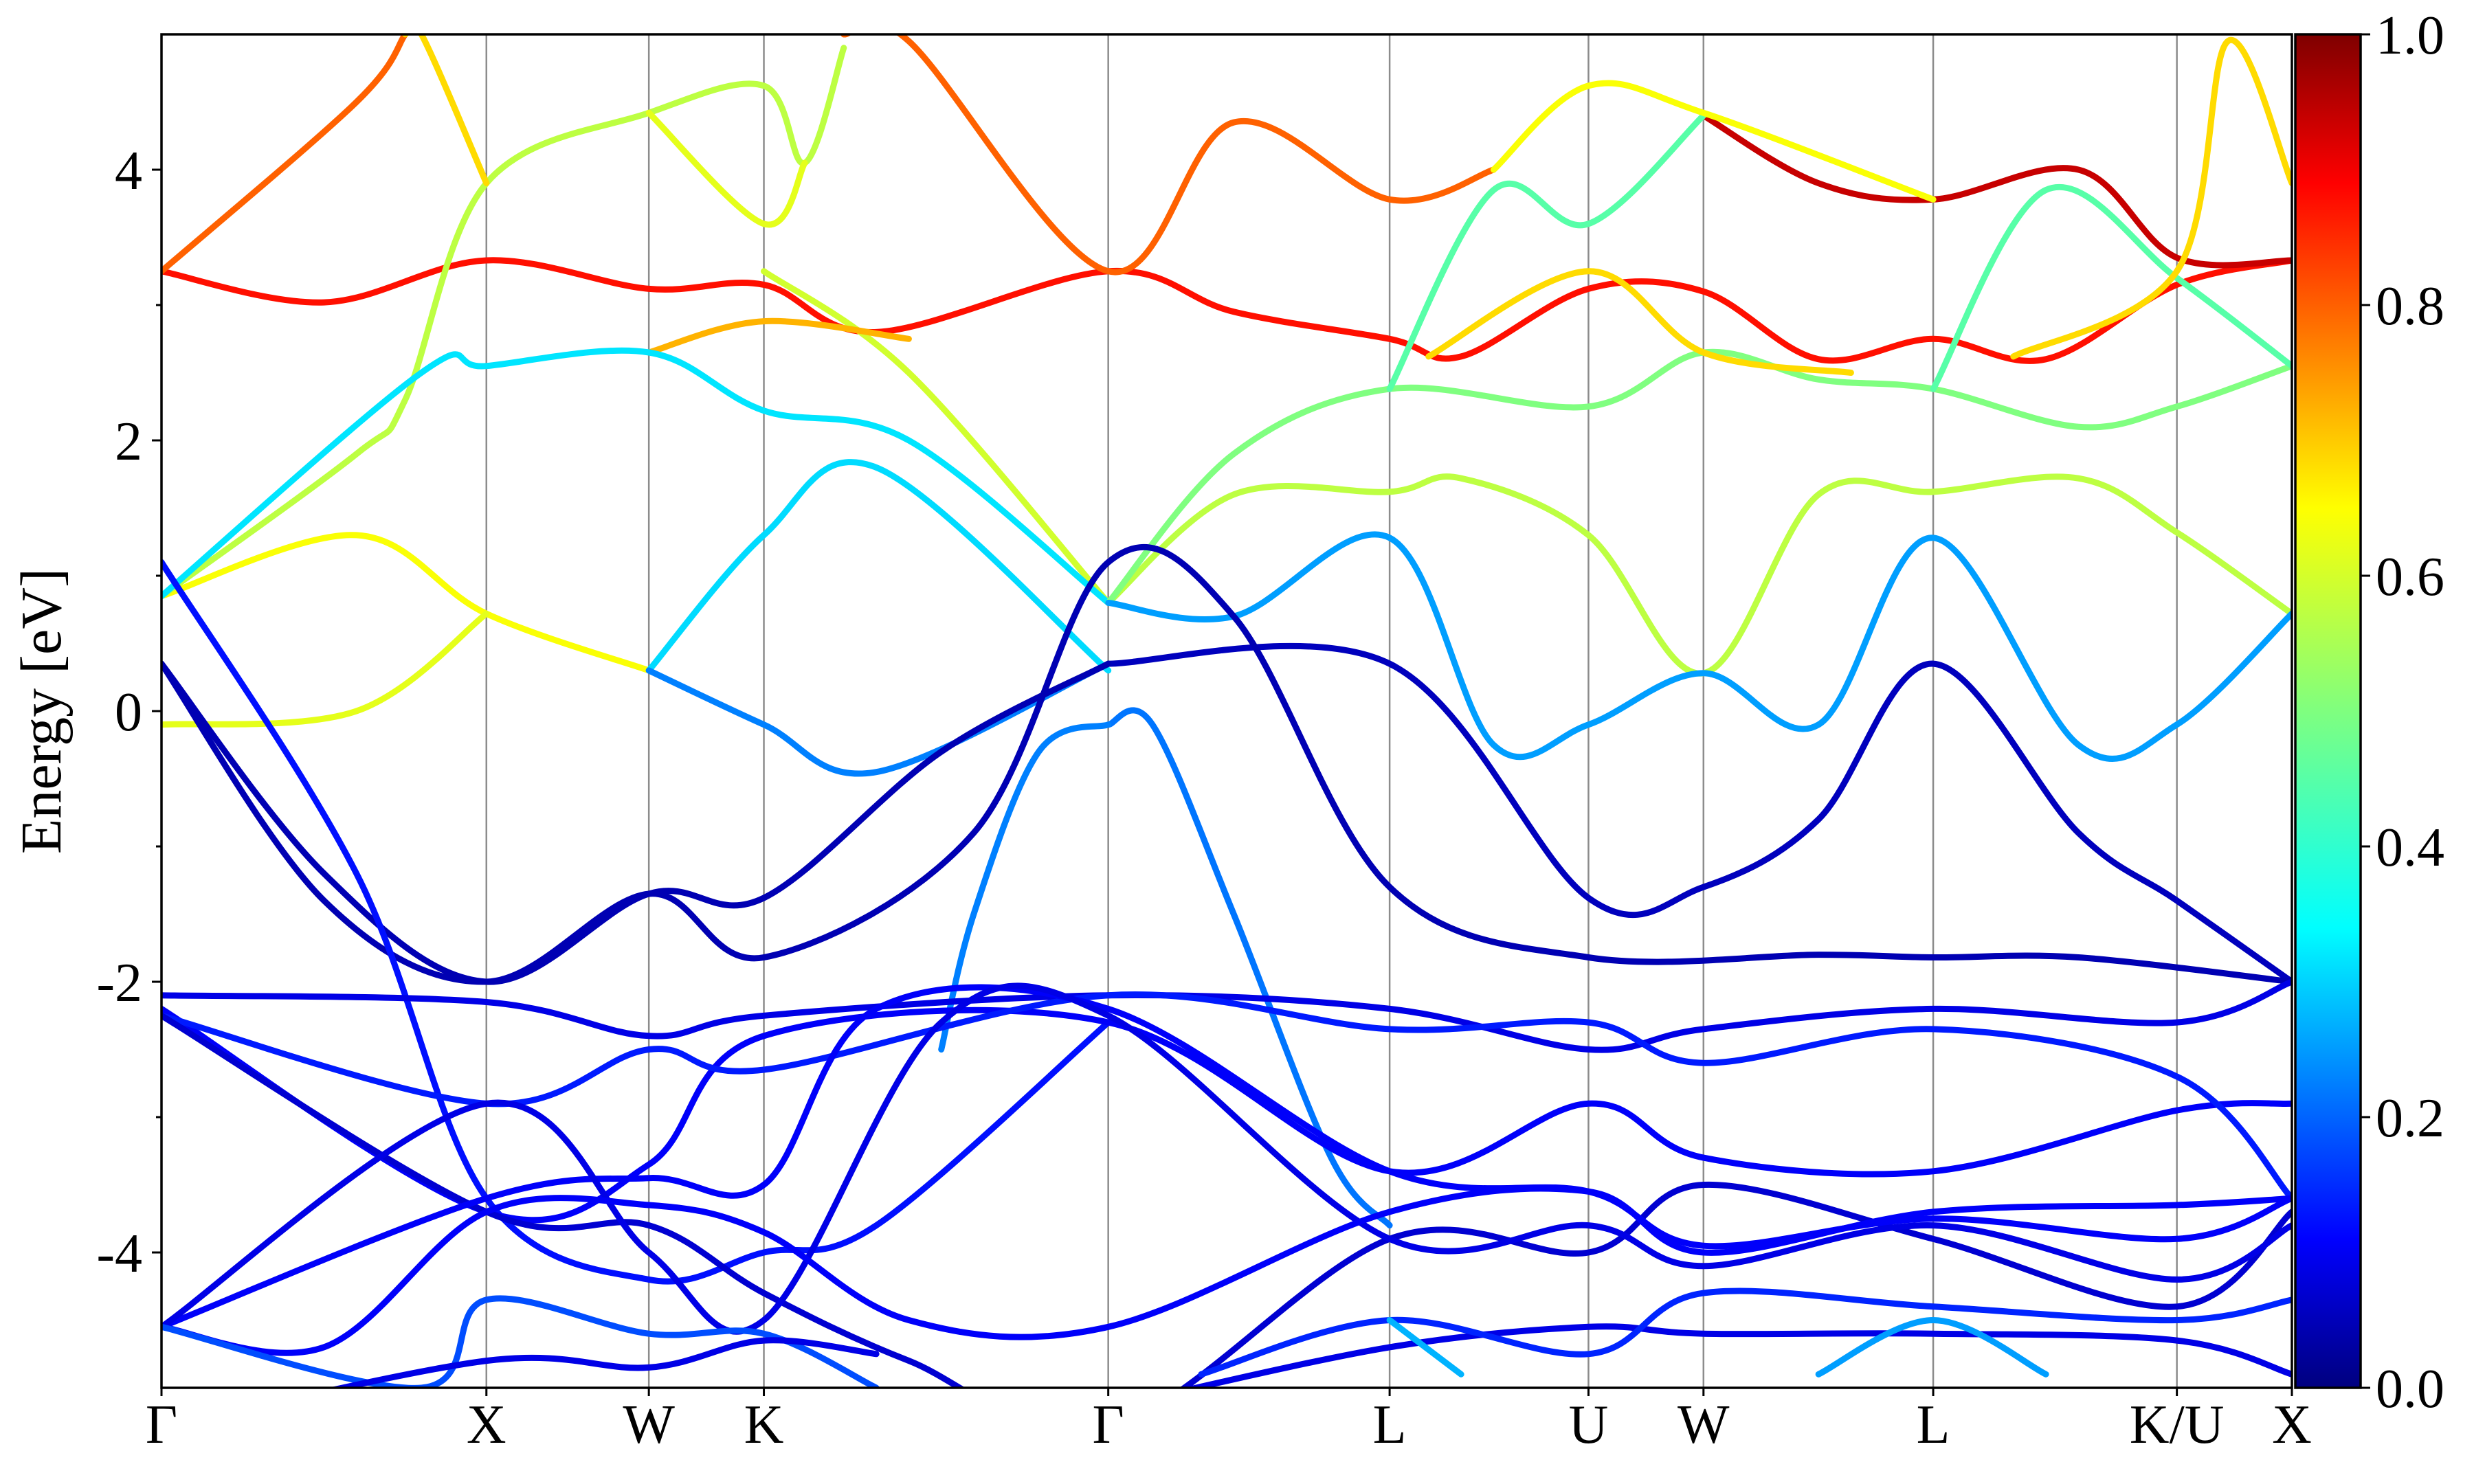 The width and height of the screenshot is (2474, 1484). I want to click on x-axis: Γ X W K Γ L U W L K/U X, so click(1229, 1421).